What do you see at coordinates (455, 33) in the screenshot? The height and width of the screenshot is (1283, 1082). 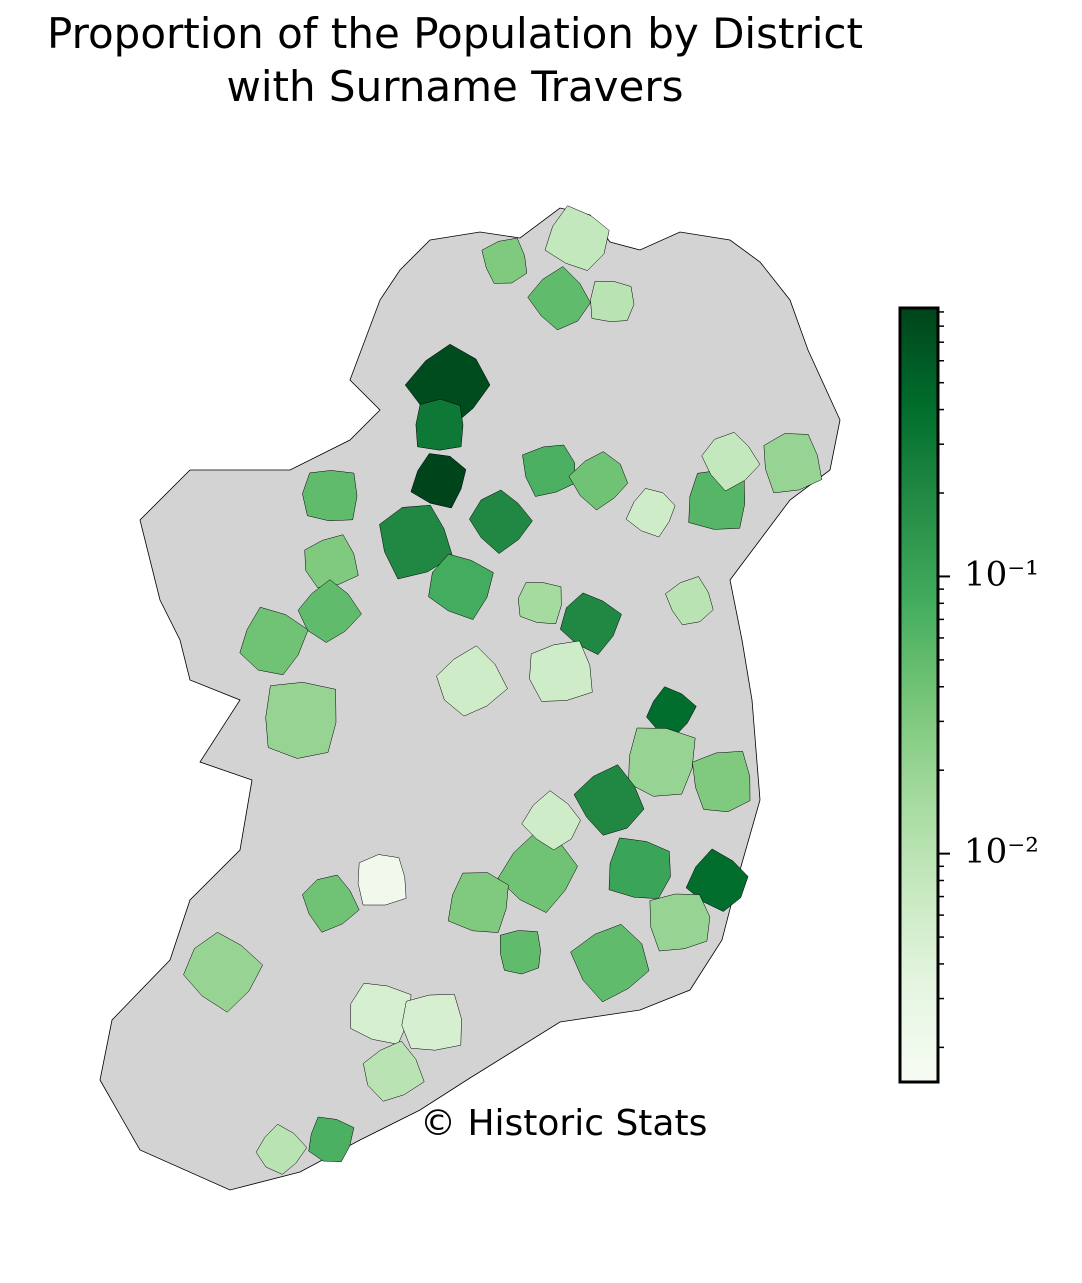 I see `title-line: Proportion of the Population by District` at bounding box center [455, 33].